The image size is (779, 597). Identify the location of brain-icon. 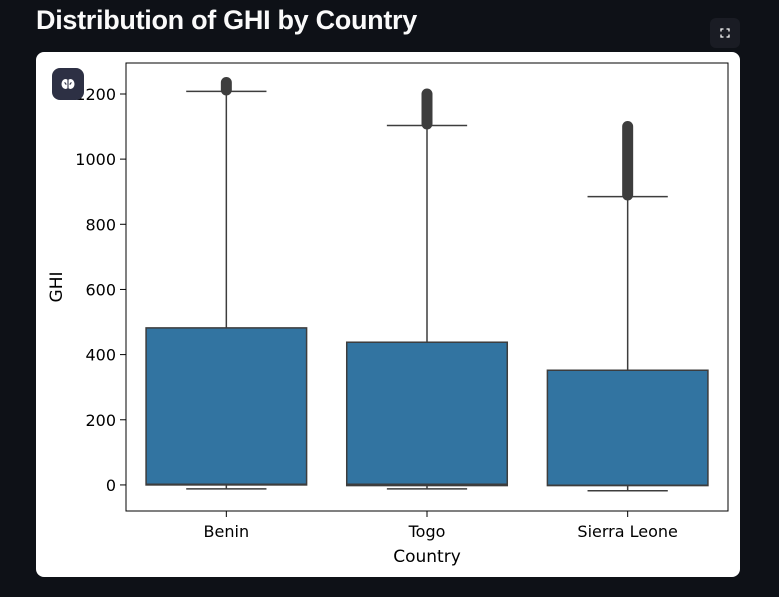
(68, 84).